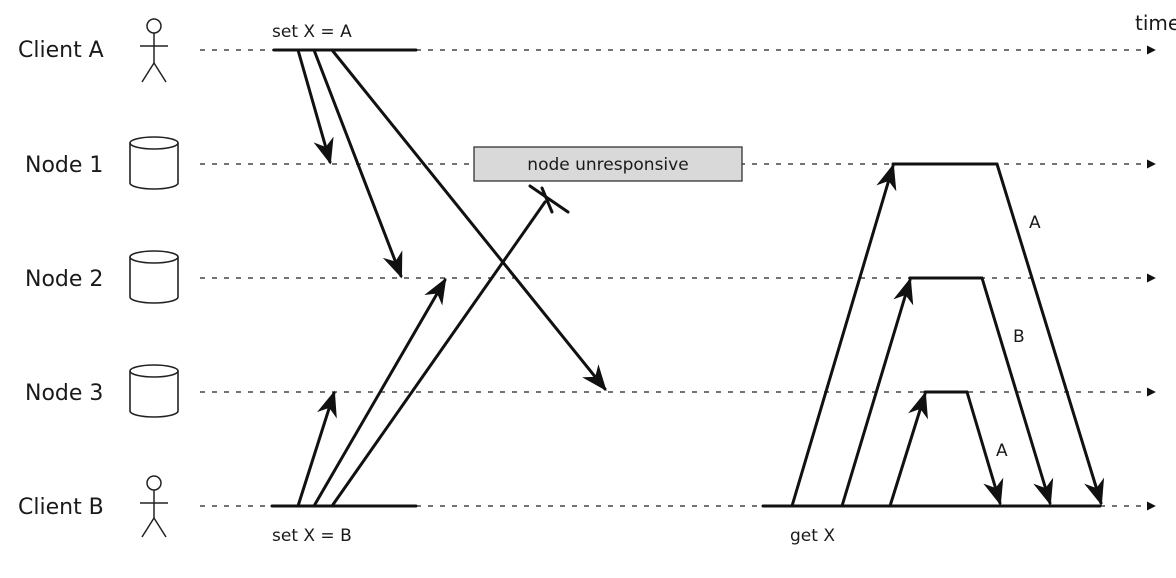 Image resolution: width=1176 pixels, height=578 pixels. Describe the element at coordinates (61, 50) in the screenshot. I see `lane-label-client-a: Client A` at that location.